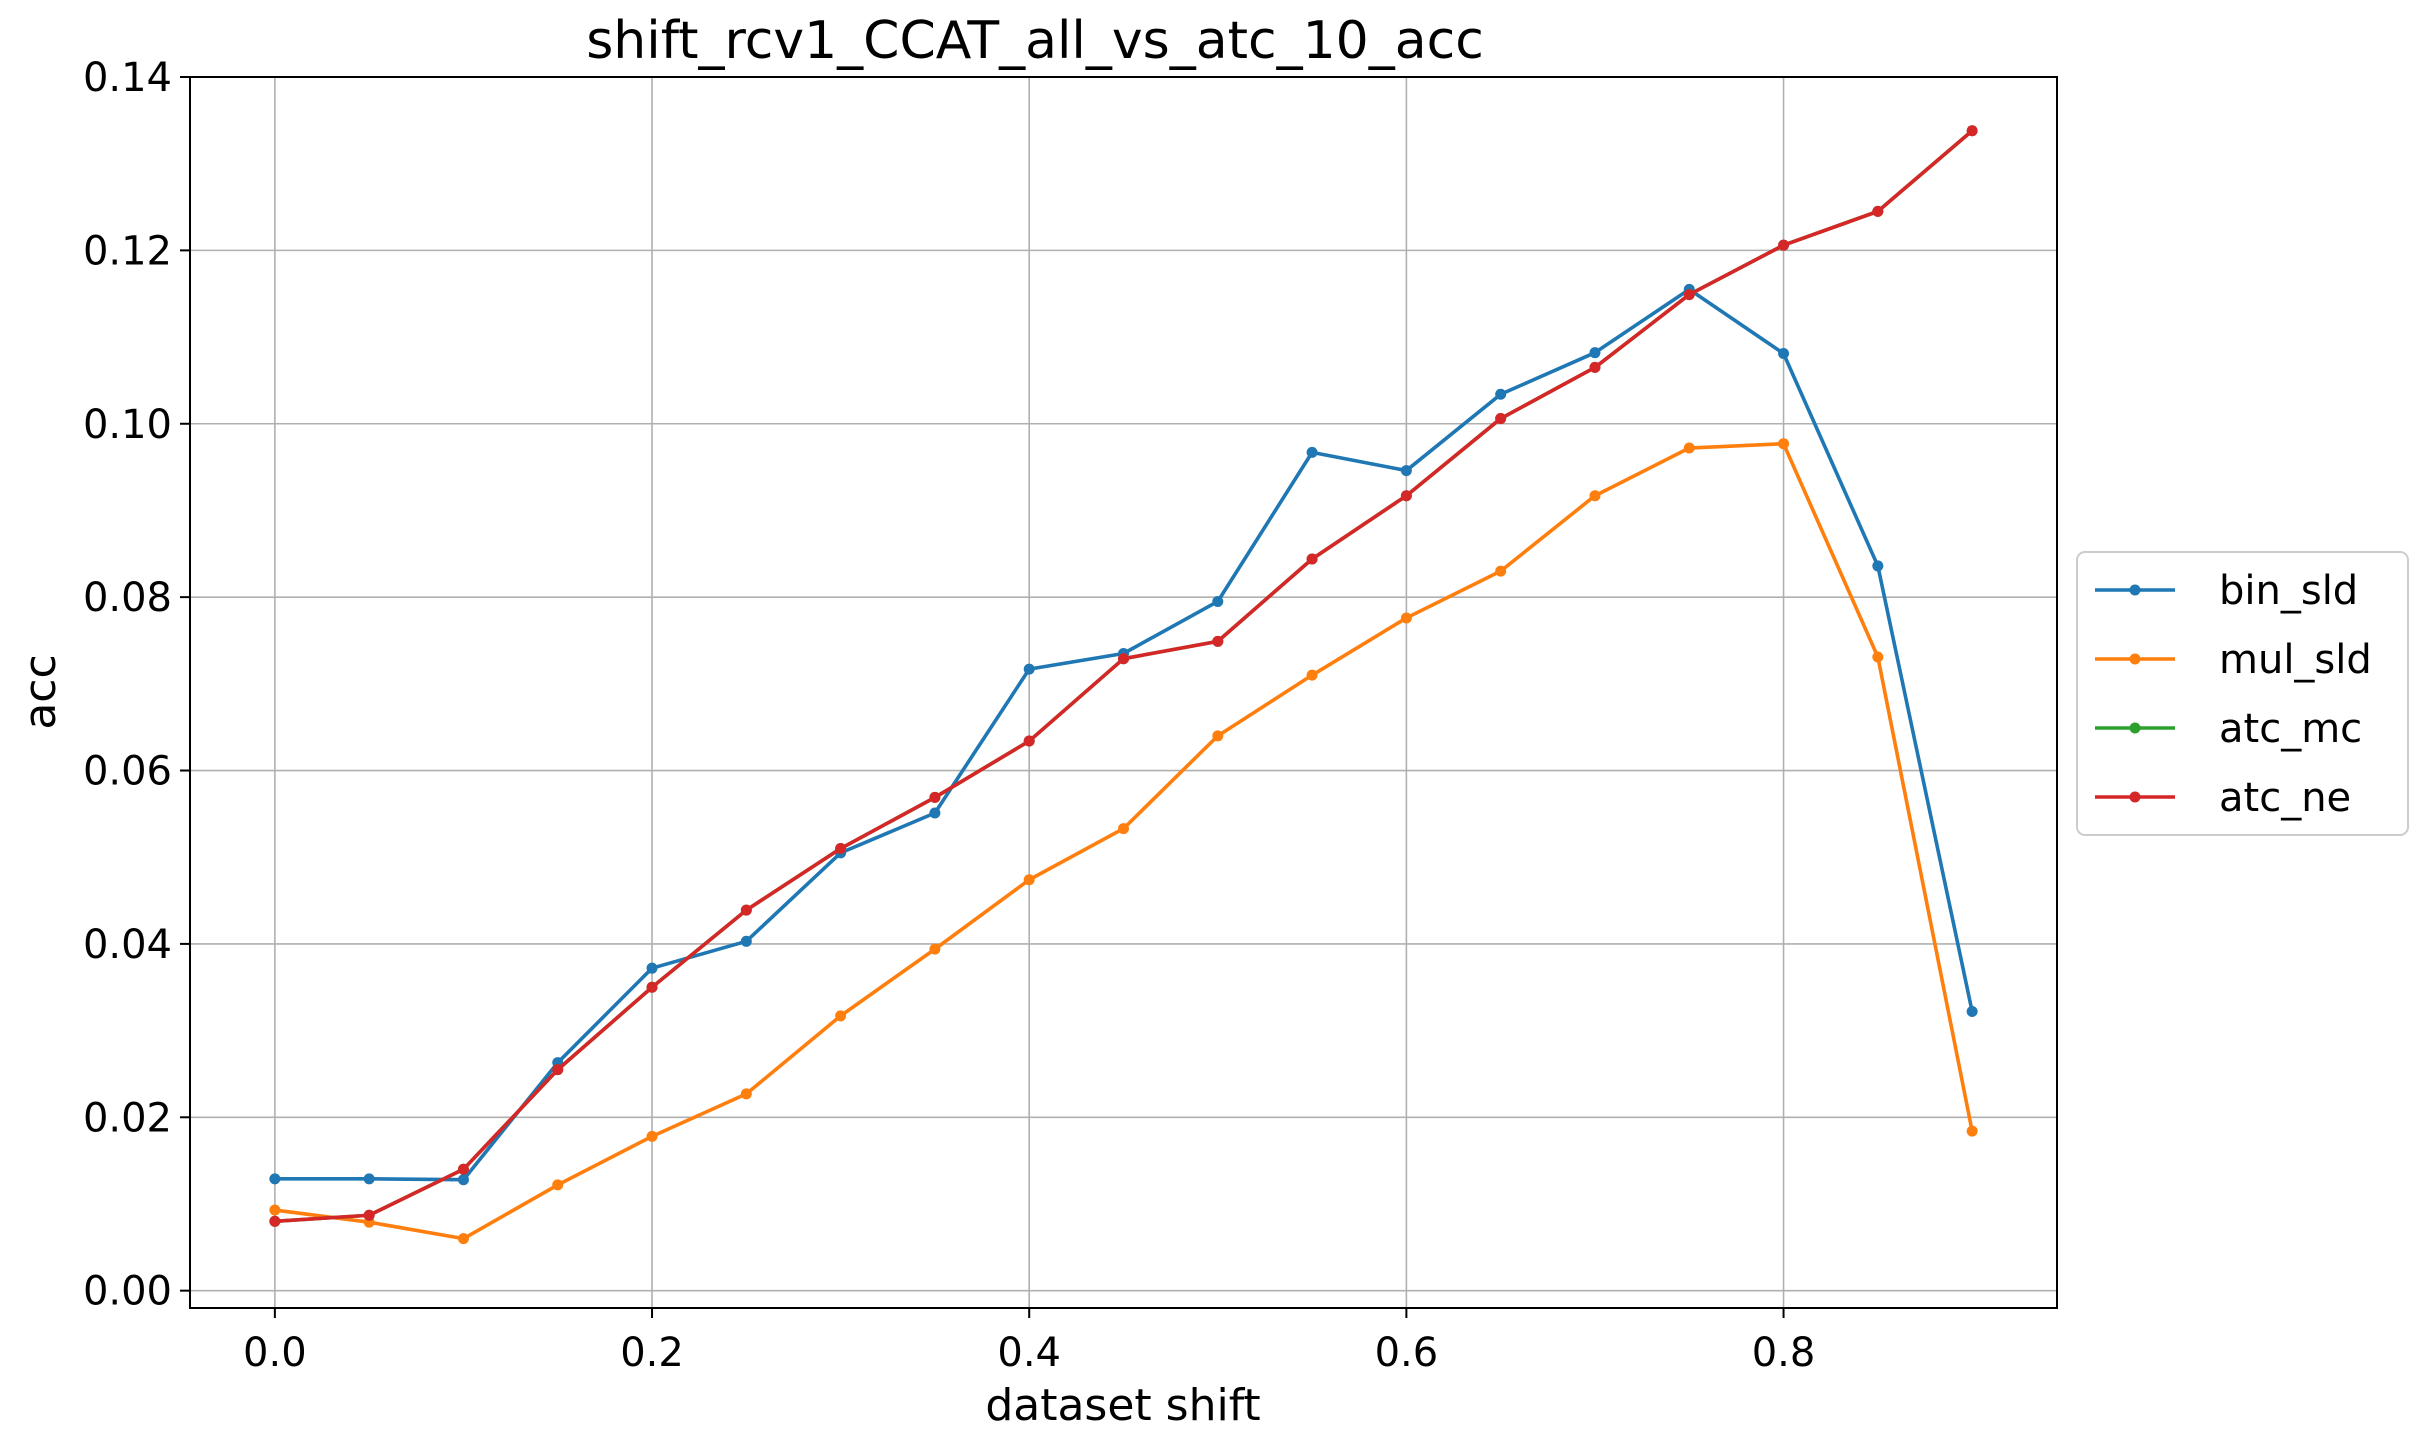 Image resolution: width=2424 pixels, height=1446 pixels. Describe the element at coordinates (127, 251) in the screenshot. I see `y-tick-label: 0.12` at that location.